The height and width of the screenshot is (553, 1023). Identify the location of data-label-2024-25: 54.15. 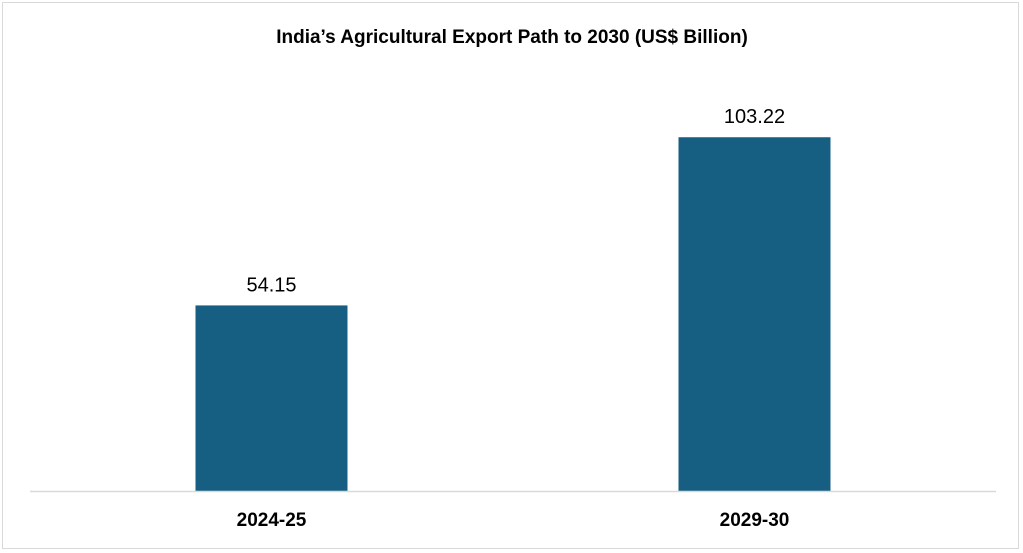
(271, 285).